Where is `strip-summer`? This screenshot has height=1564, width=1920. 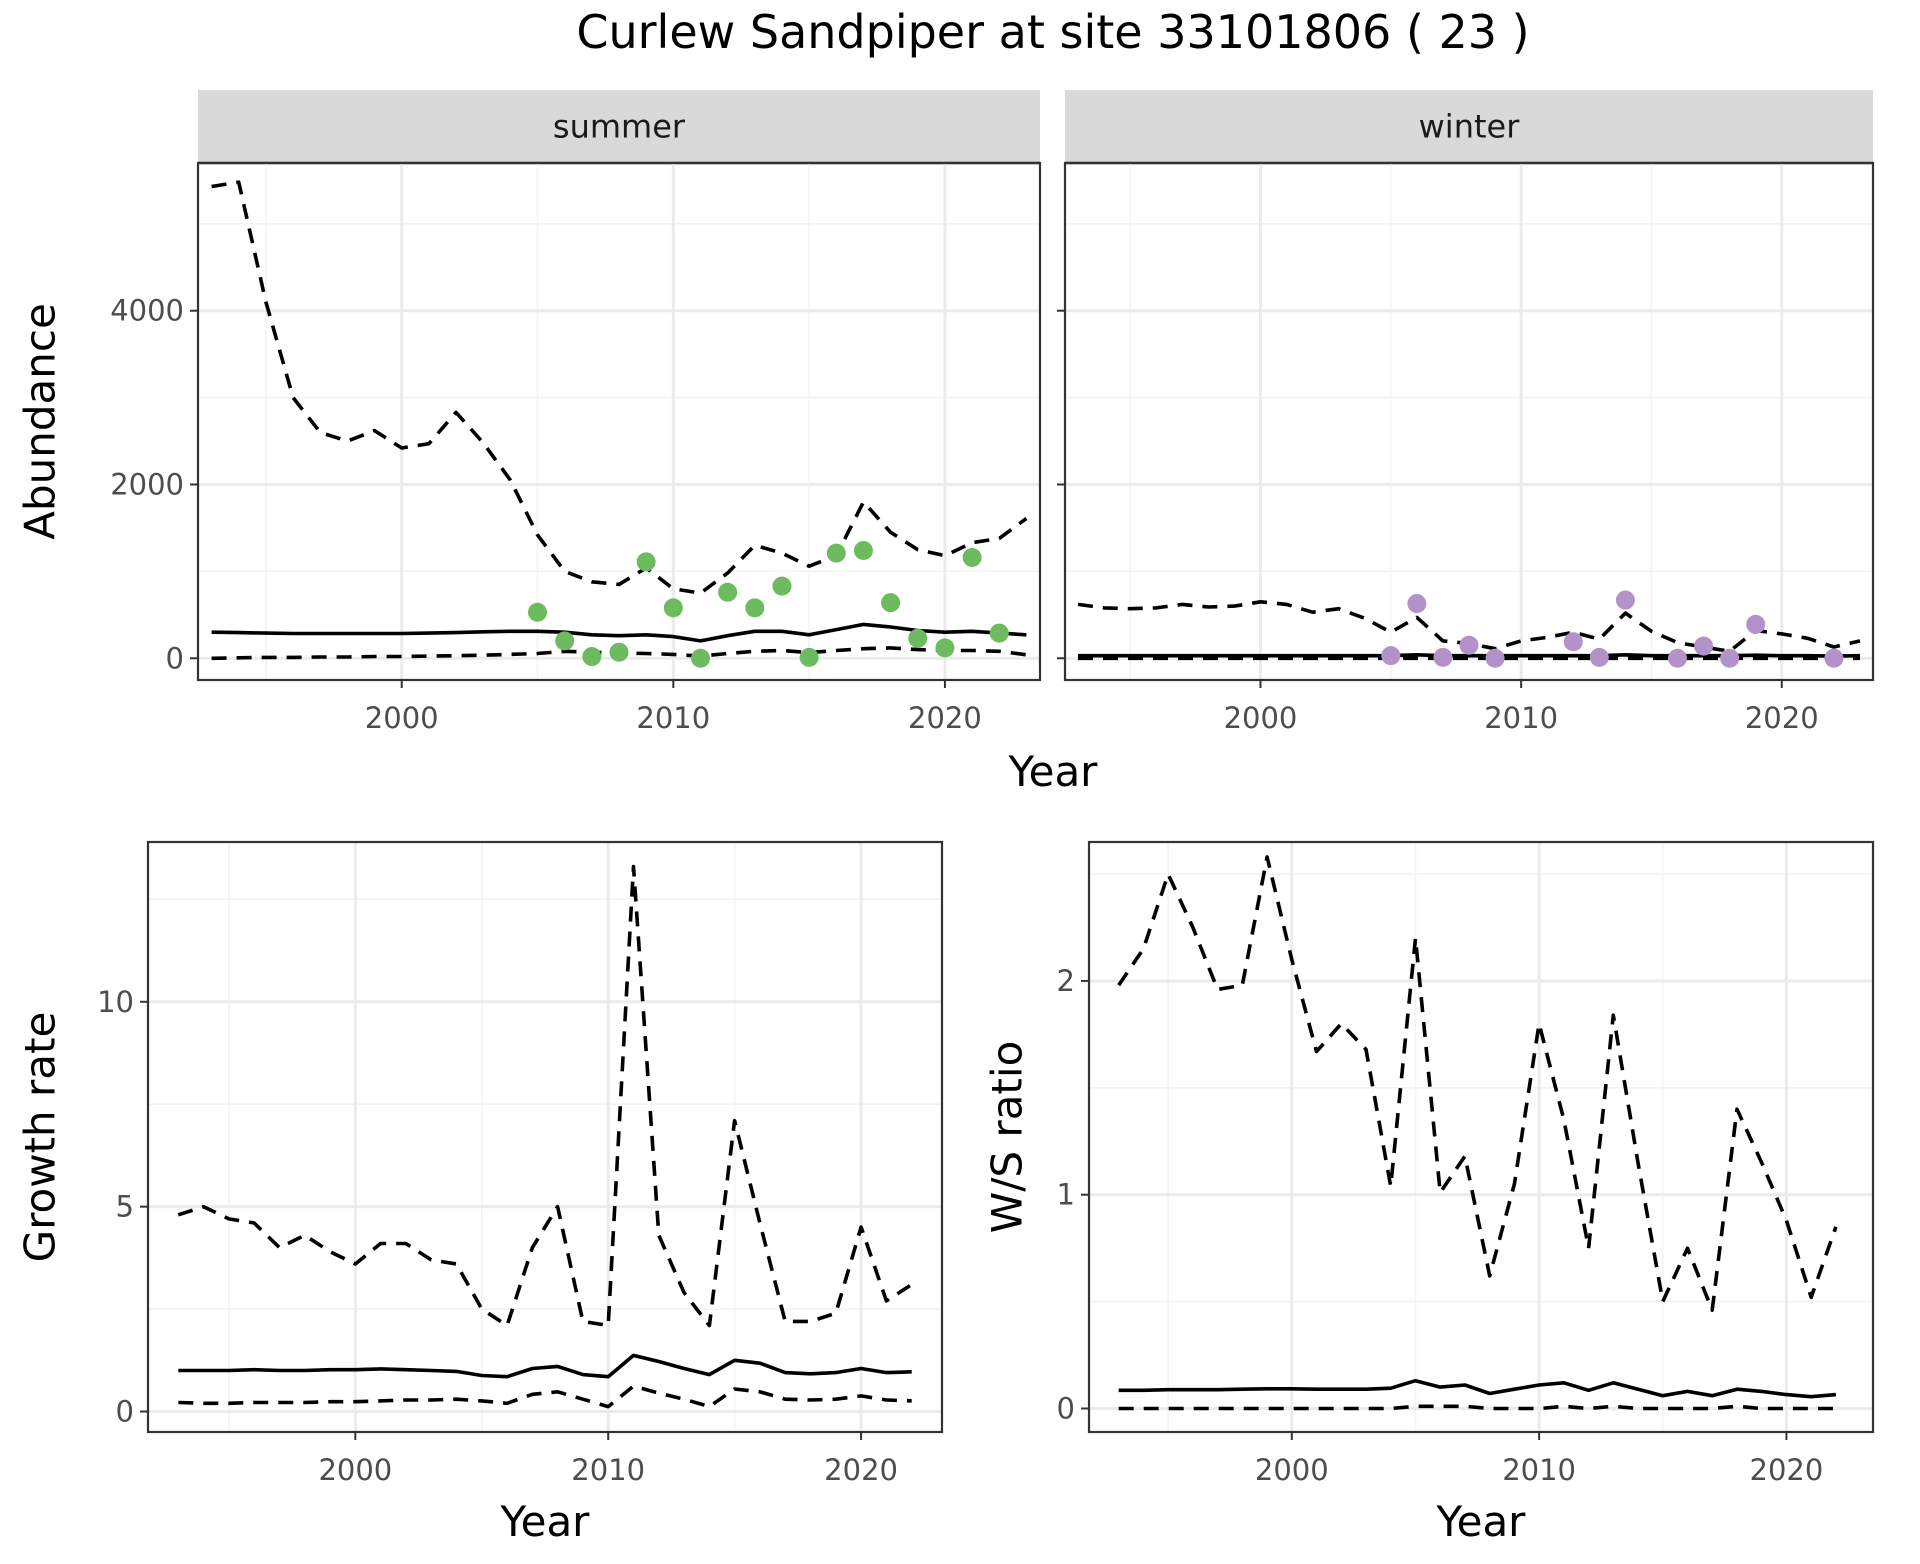 strip-summer is located at coordinates (619, 126).